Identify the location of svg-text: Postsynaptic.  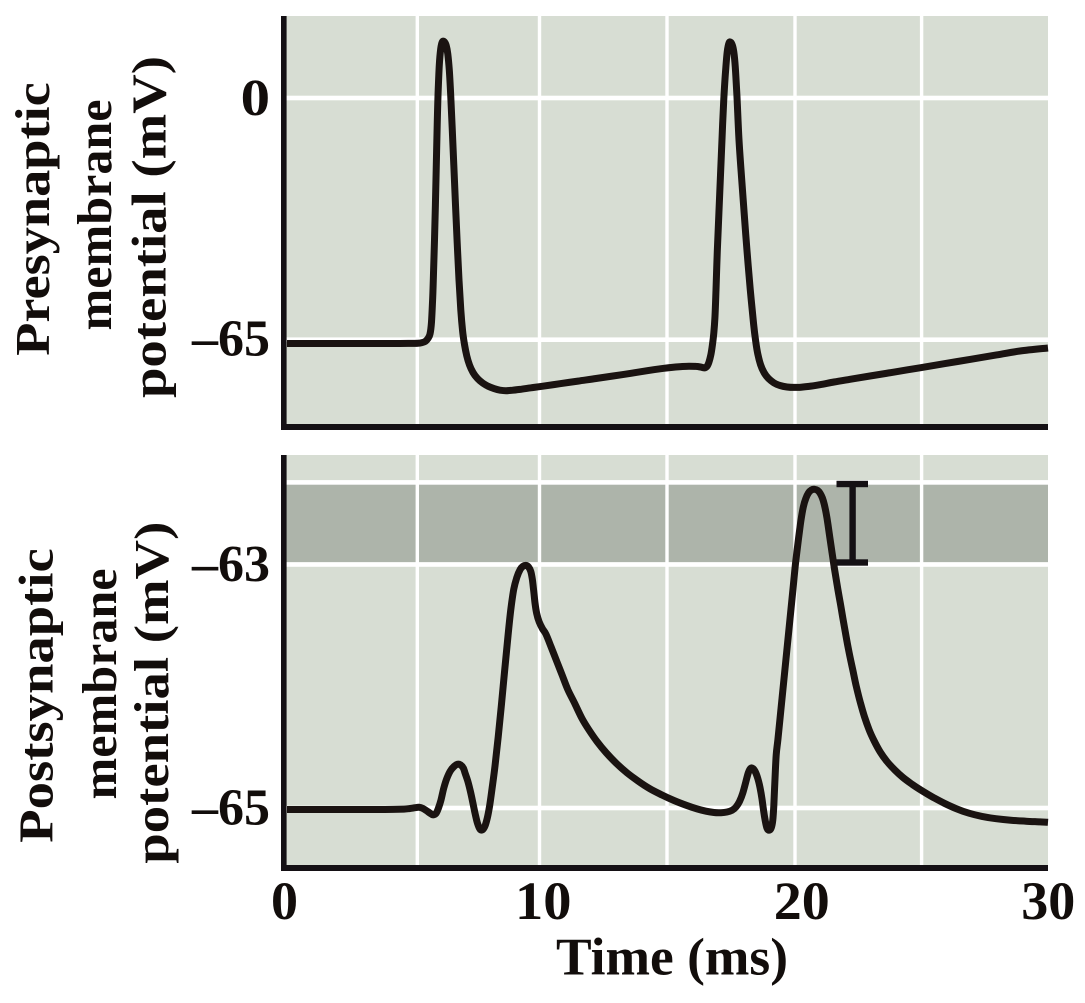
(37, 695).